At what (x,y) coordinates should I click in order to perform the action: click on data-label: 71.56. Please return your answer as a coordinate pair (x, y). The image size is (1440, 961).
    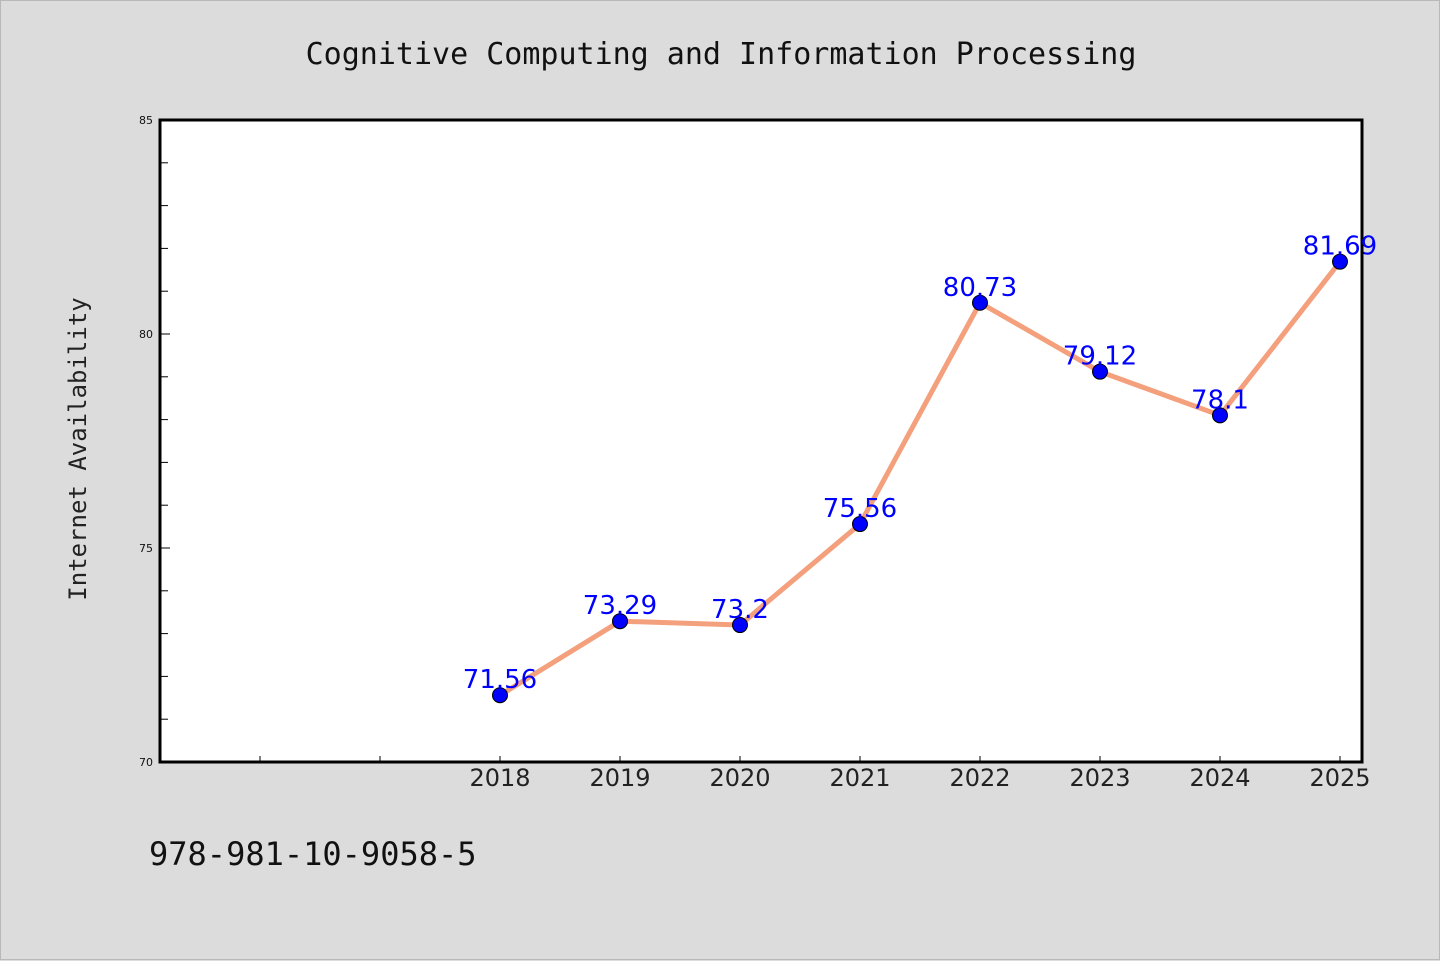
    Looking at the image, I should click on (500, 680).